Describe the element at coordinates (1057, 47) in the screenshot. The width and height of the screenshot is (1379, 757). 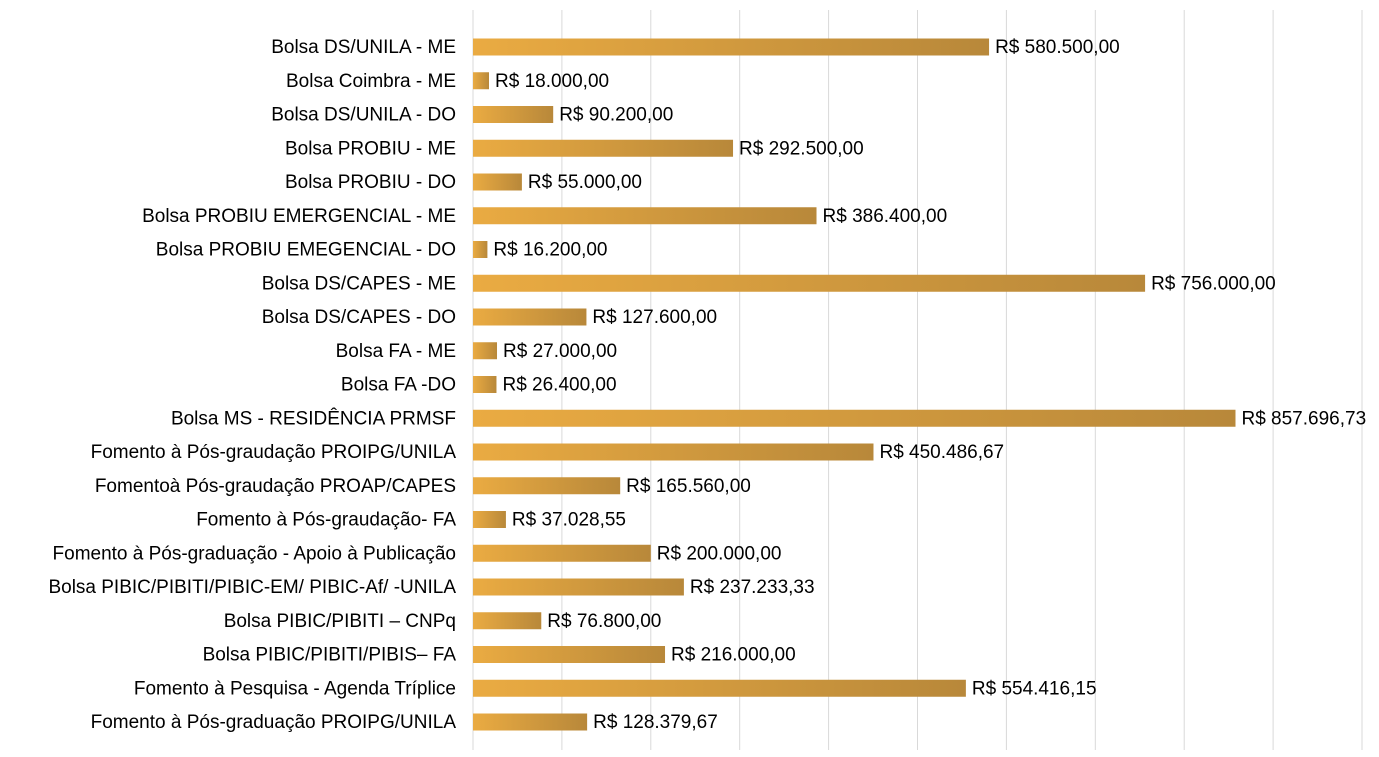
I see `value-label: R$ 580.500,00` at that location.